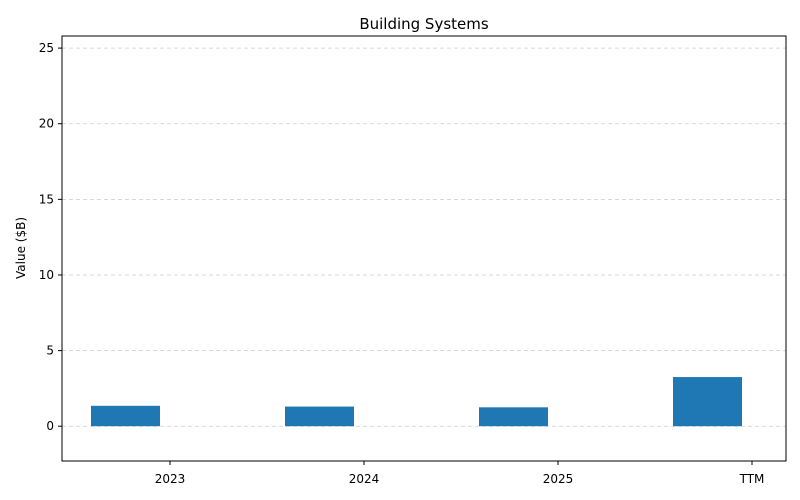  What do you see at coordinates (707, 402) in the screenshot?
I see `bar-TTM` at bounding box center [707, 402].